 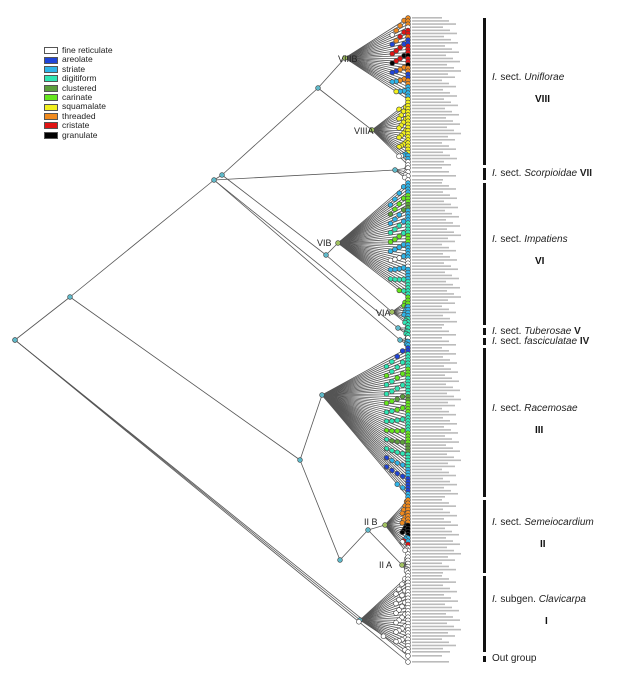 I want to click on section-bar, so click(x=484, y=174).